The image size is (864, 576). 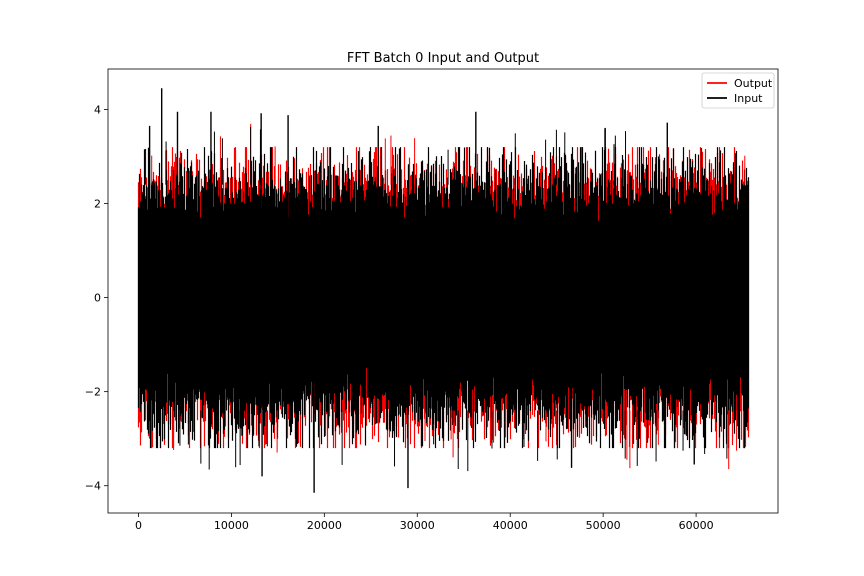 I want to click on y-tick-label: −4, so click(x=93, y=486).